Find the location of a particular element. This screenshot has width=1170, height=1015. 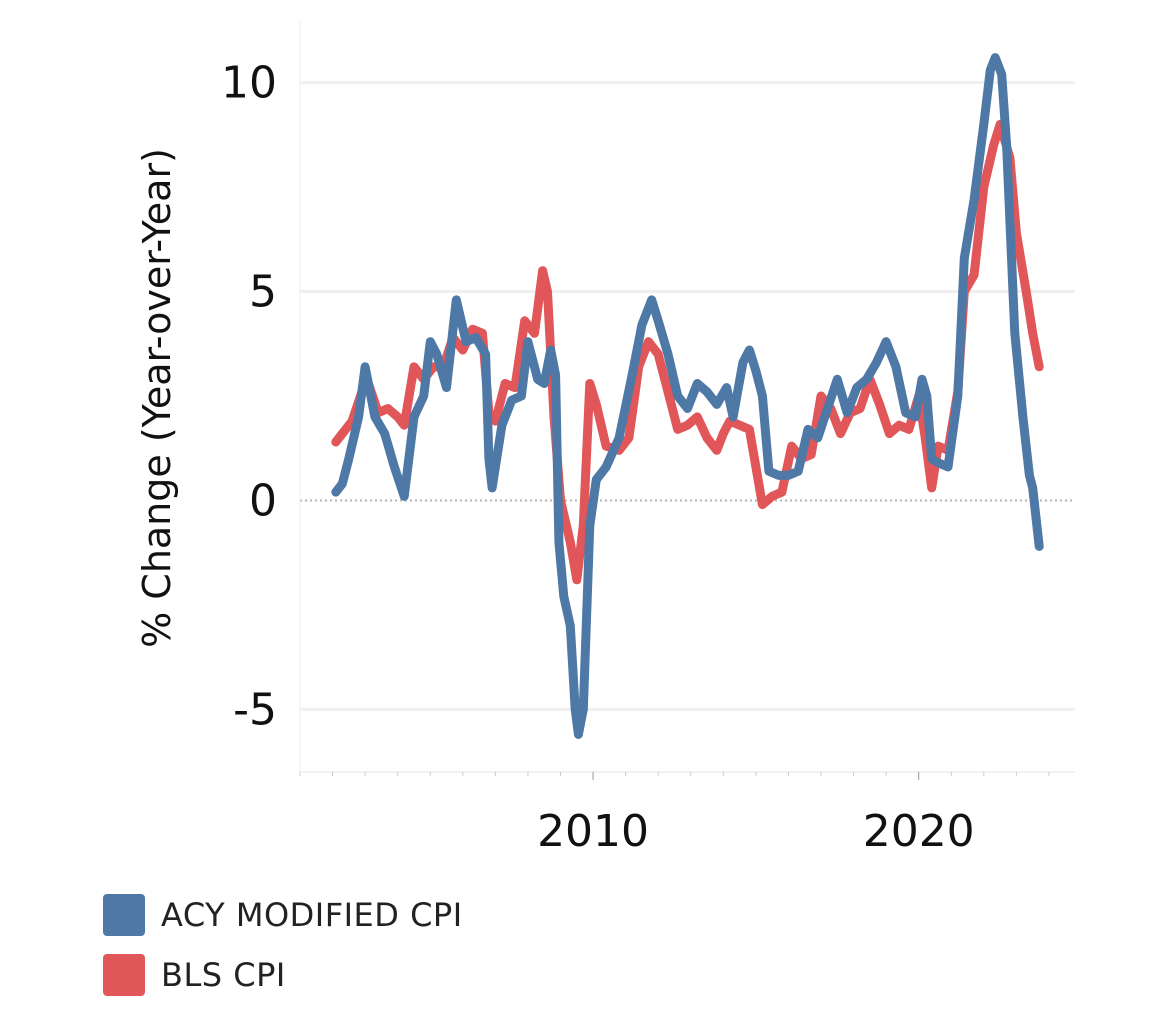

legend-item-acy-modified-cpi: ACY MODIFIED CPI is located at coordinates (283, 915).